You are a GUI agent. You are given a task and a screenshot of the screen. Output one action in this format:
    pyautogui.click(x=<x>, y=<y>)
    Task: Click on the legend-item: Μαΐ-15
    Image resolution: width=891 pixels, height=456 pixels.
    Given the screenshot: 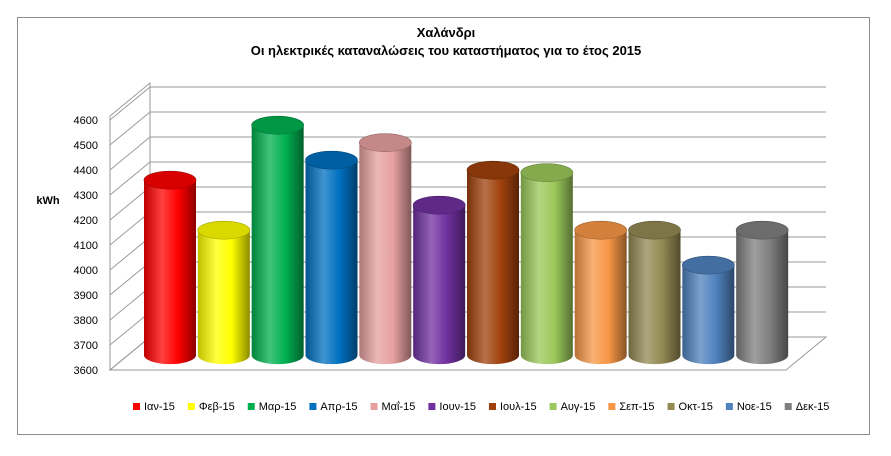 What is the action you would take?
    pyautogui.click(x=393, y=407)
    